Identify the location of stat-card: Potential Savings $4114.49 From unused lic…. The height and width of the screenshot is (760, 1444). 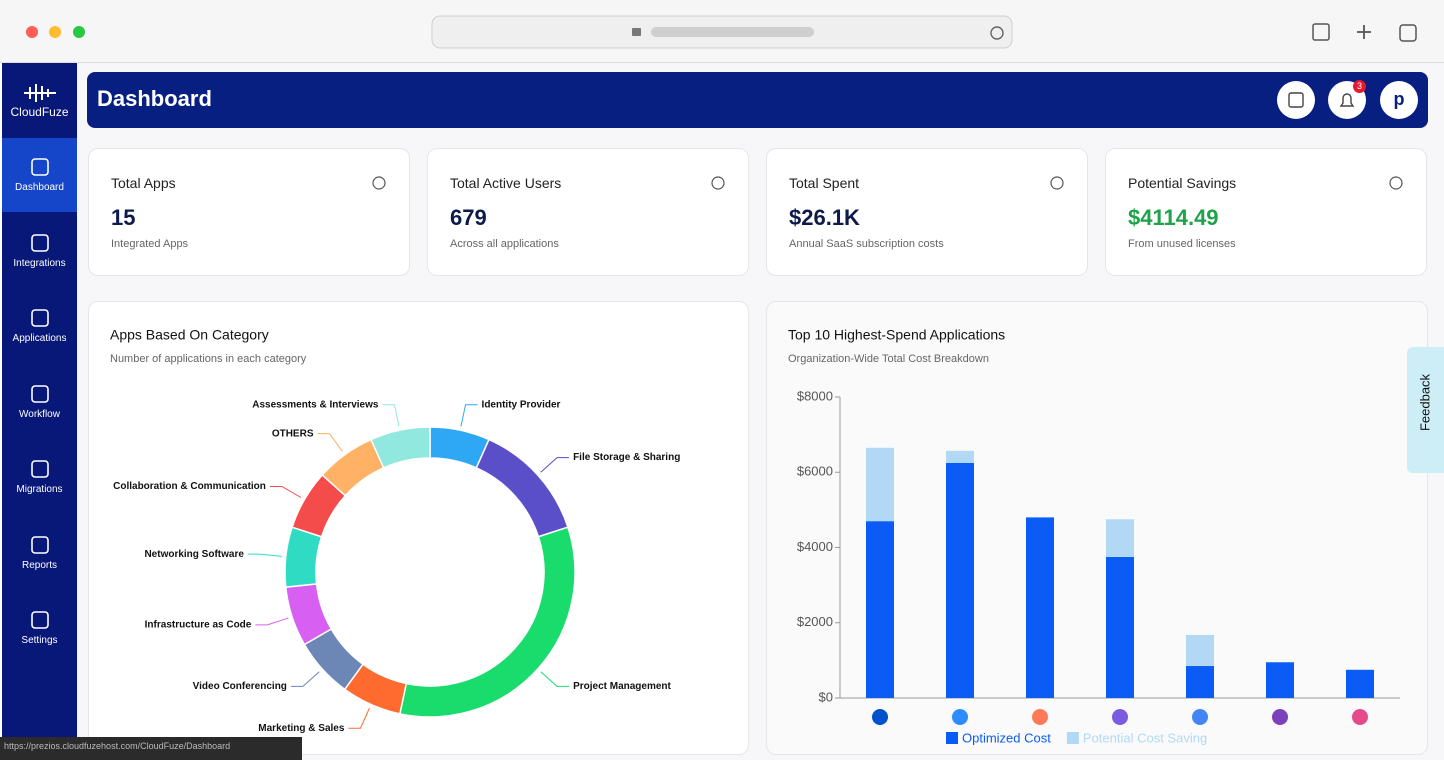
(1266, 212).